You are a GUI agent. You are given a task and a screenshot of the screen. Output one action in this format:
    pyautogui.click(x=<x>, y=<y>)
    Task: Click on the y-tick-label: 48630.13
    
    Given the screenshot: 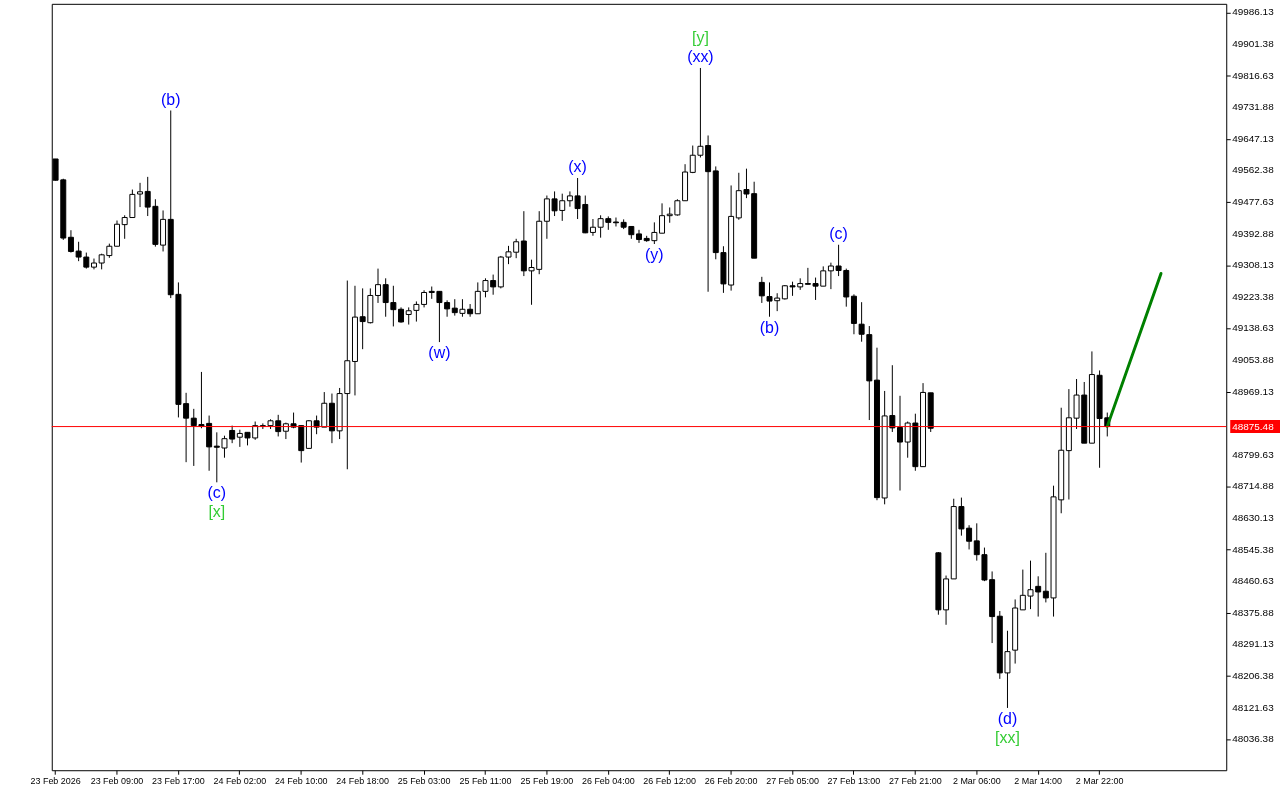 What is the action you would take?
    pyautogui.click(x=1253, y=518)
    